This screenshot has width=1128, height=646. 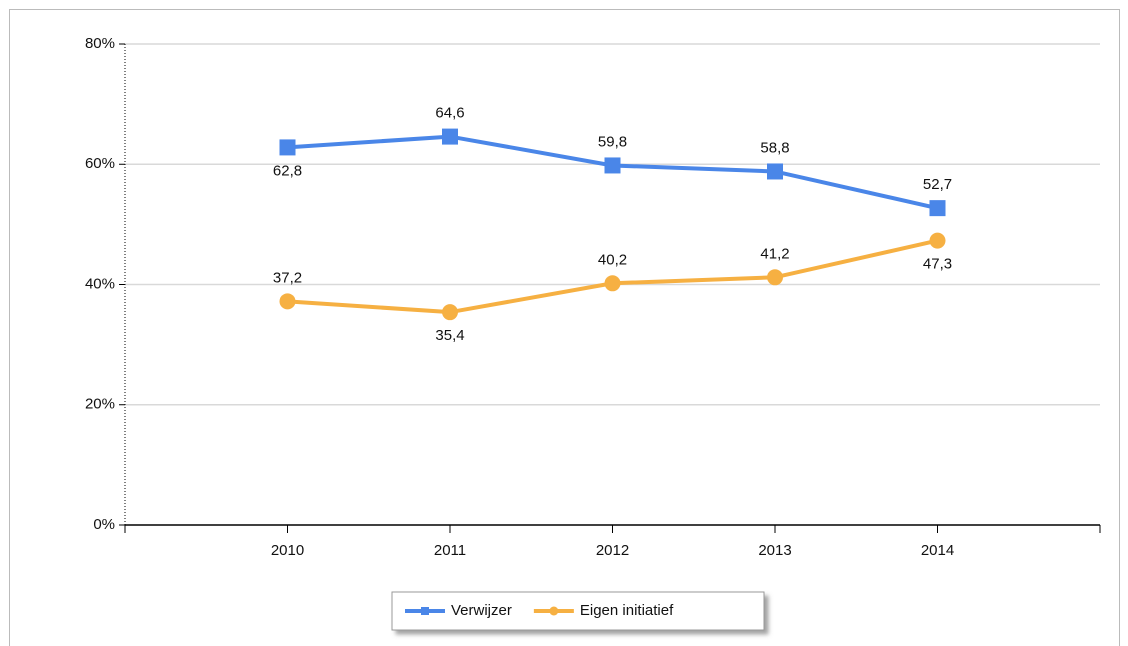 I want to click on y-tick-label: 80%, so click(x=100, y=43).